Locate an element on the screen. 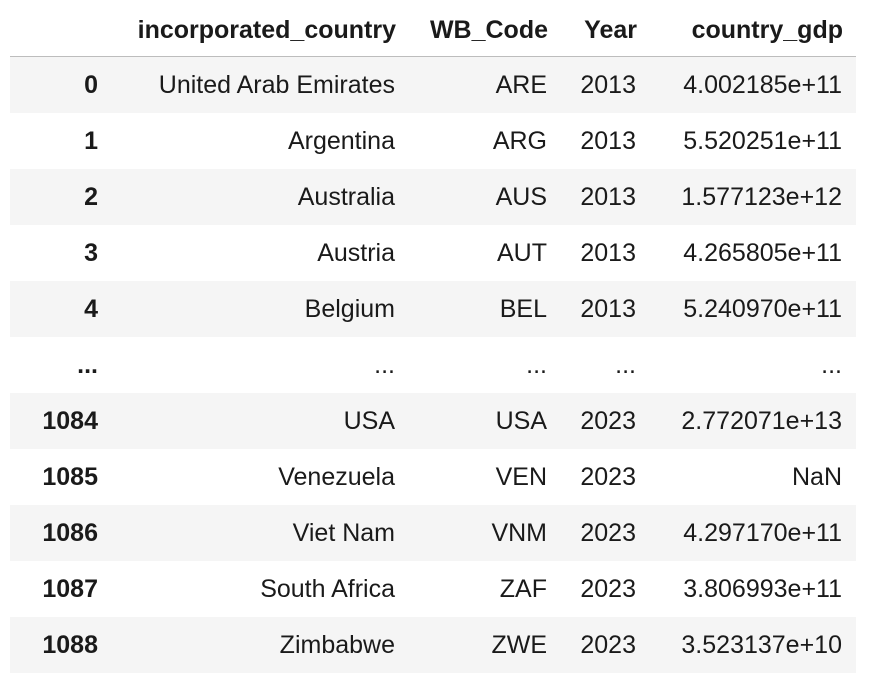 The width and height of the screenshot is (872, 684). cell-incorporated-country: Australia is located at coordinates (346, 196).